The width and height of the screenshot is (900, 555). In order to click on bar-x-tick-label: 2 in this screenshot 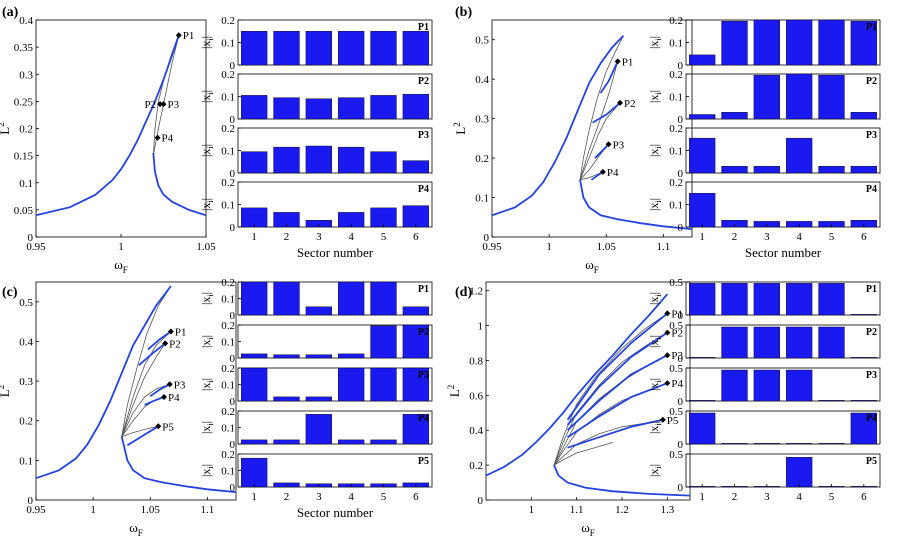, I will do `click(735, 497)`.